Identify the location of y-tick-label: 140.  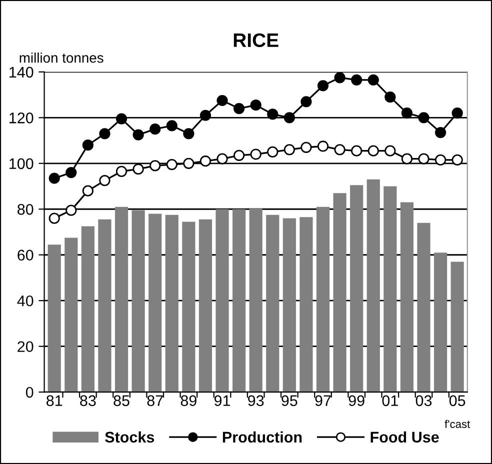
(22, 72).